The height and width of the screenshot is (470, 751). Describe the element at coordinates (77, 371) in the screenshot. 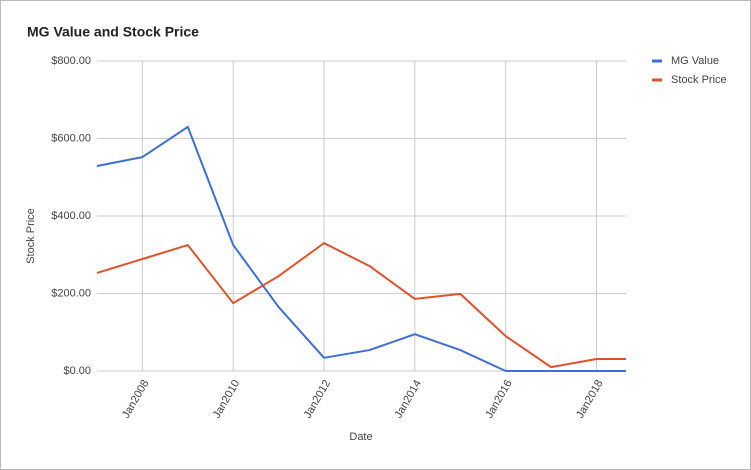

I see `y-tick-label: $0.00` at that location.